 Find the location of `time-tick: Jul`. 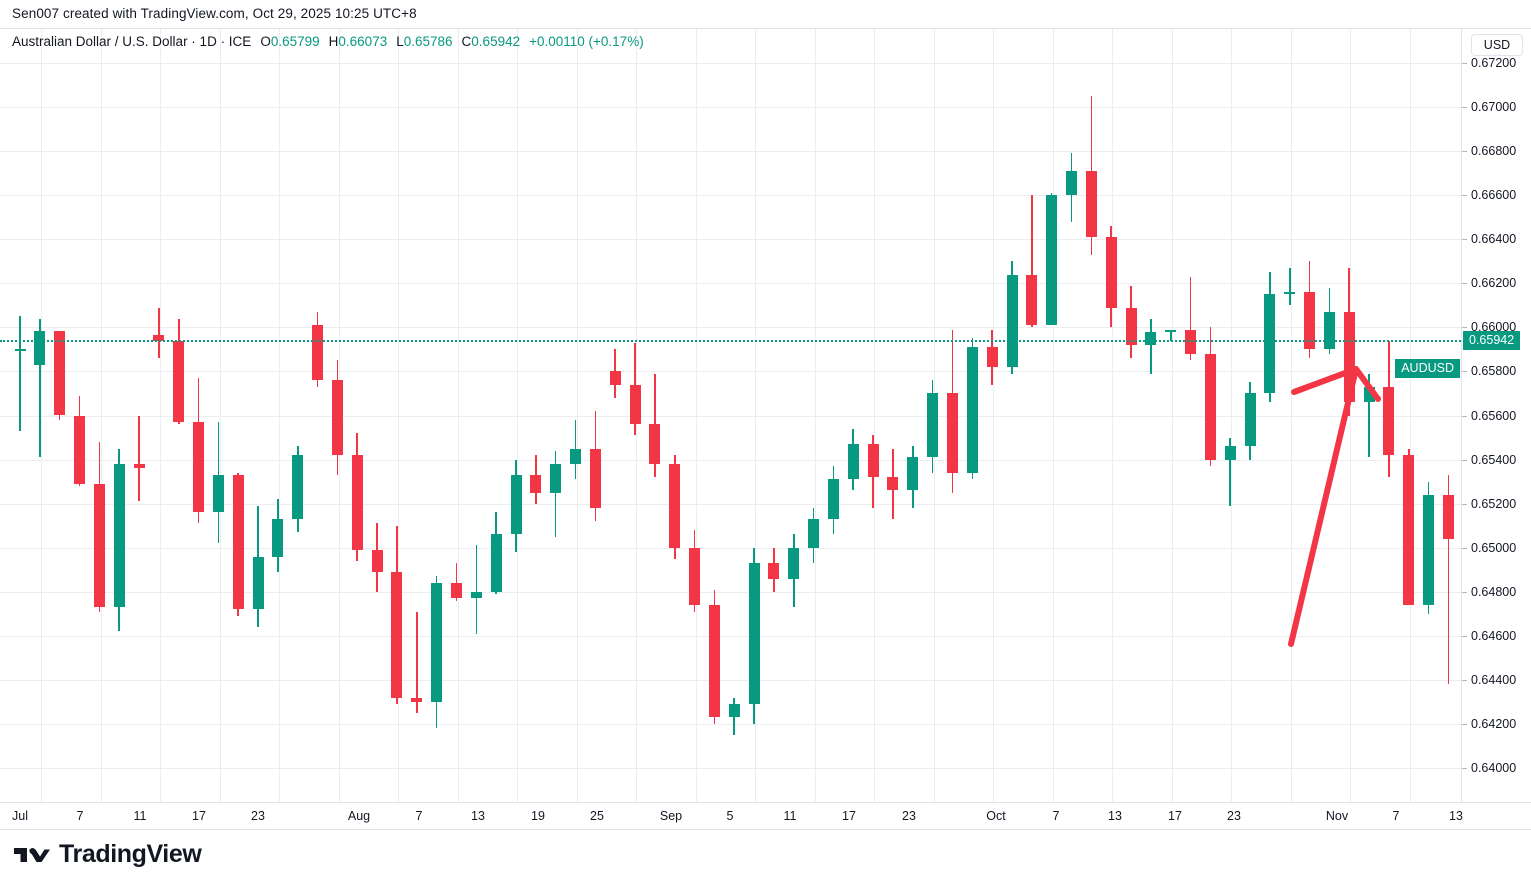

time-tick: Jul is located at coordinates (20, 816).